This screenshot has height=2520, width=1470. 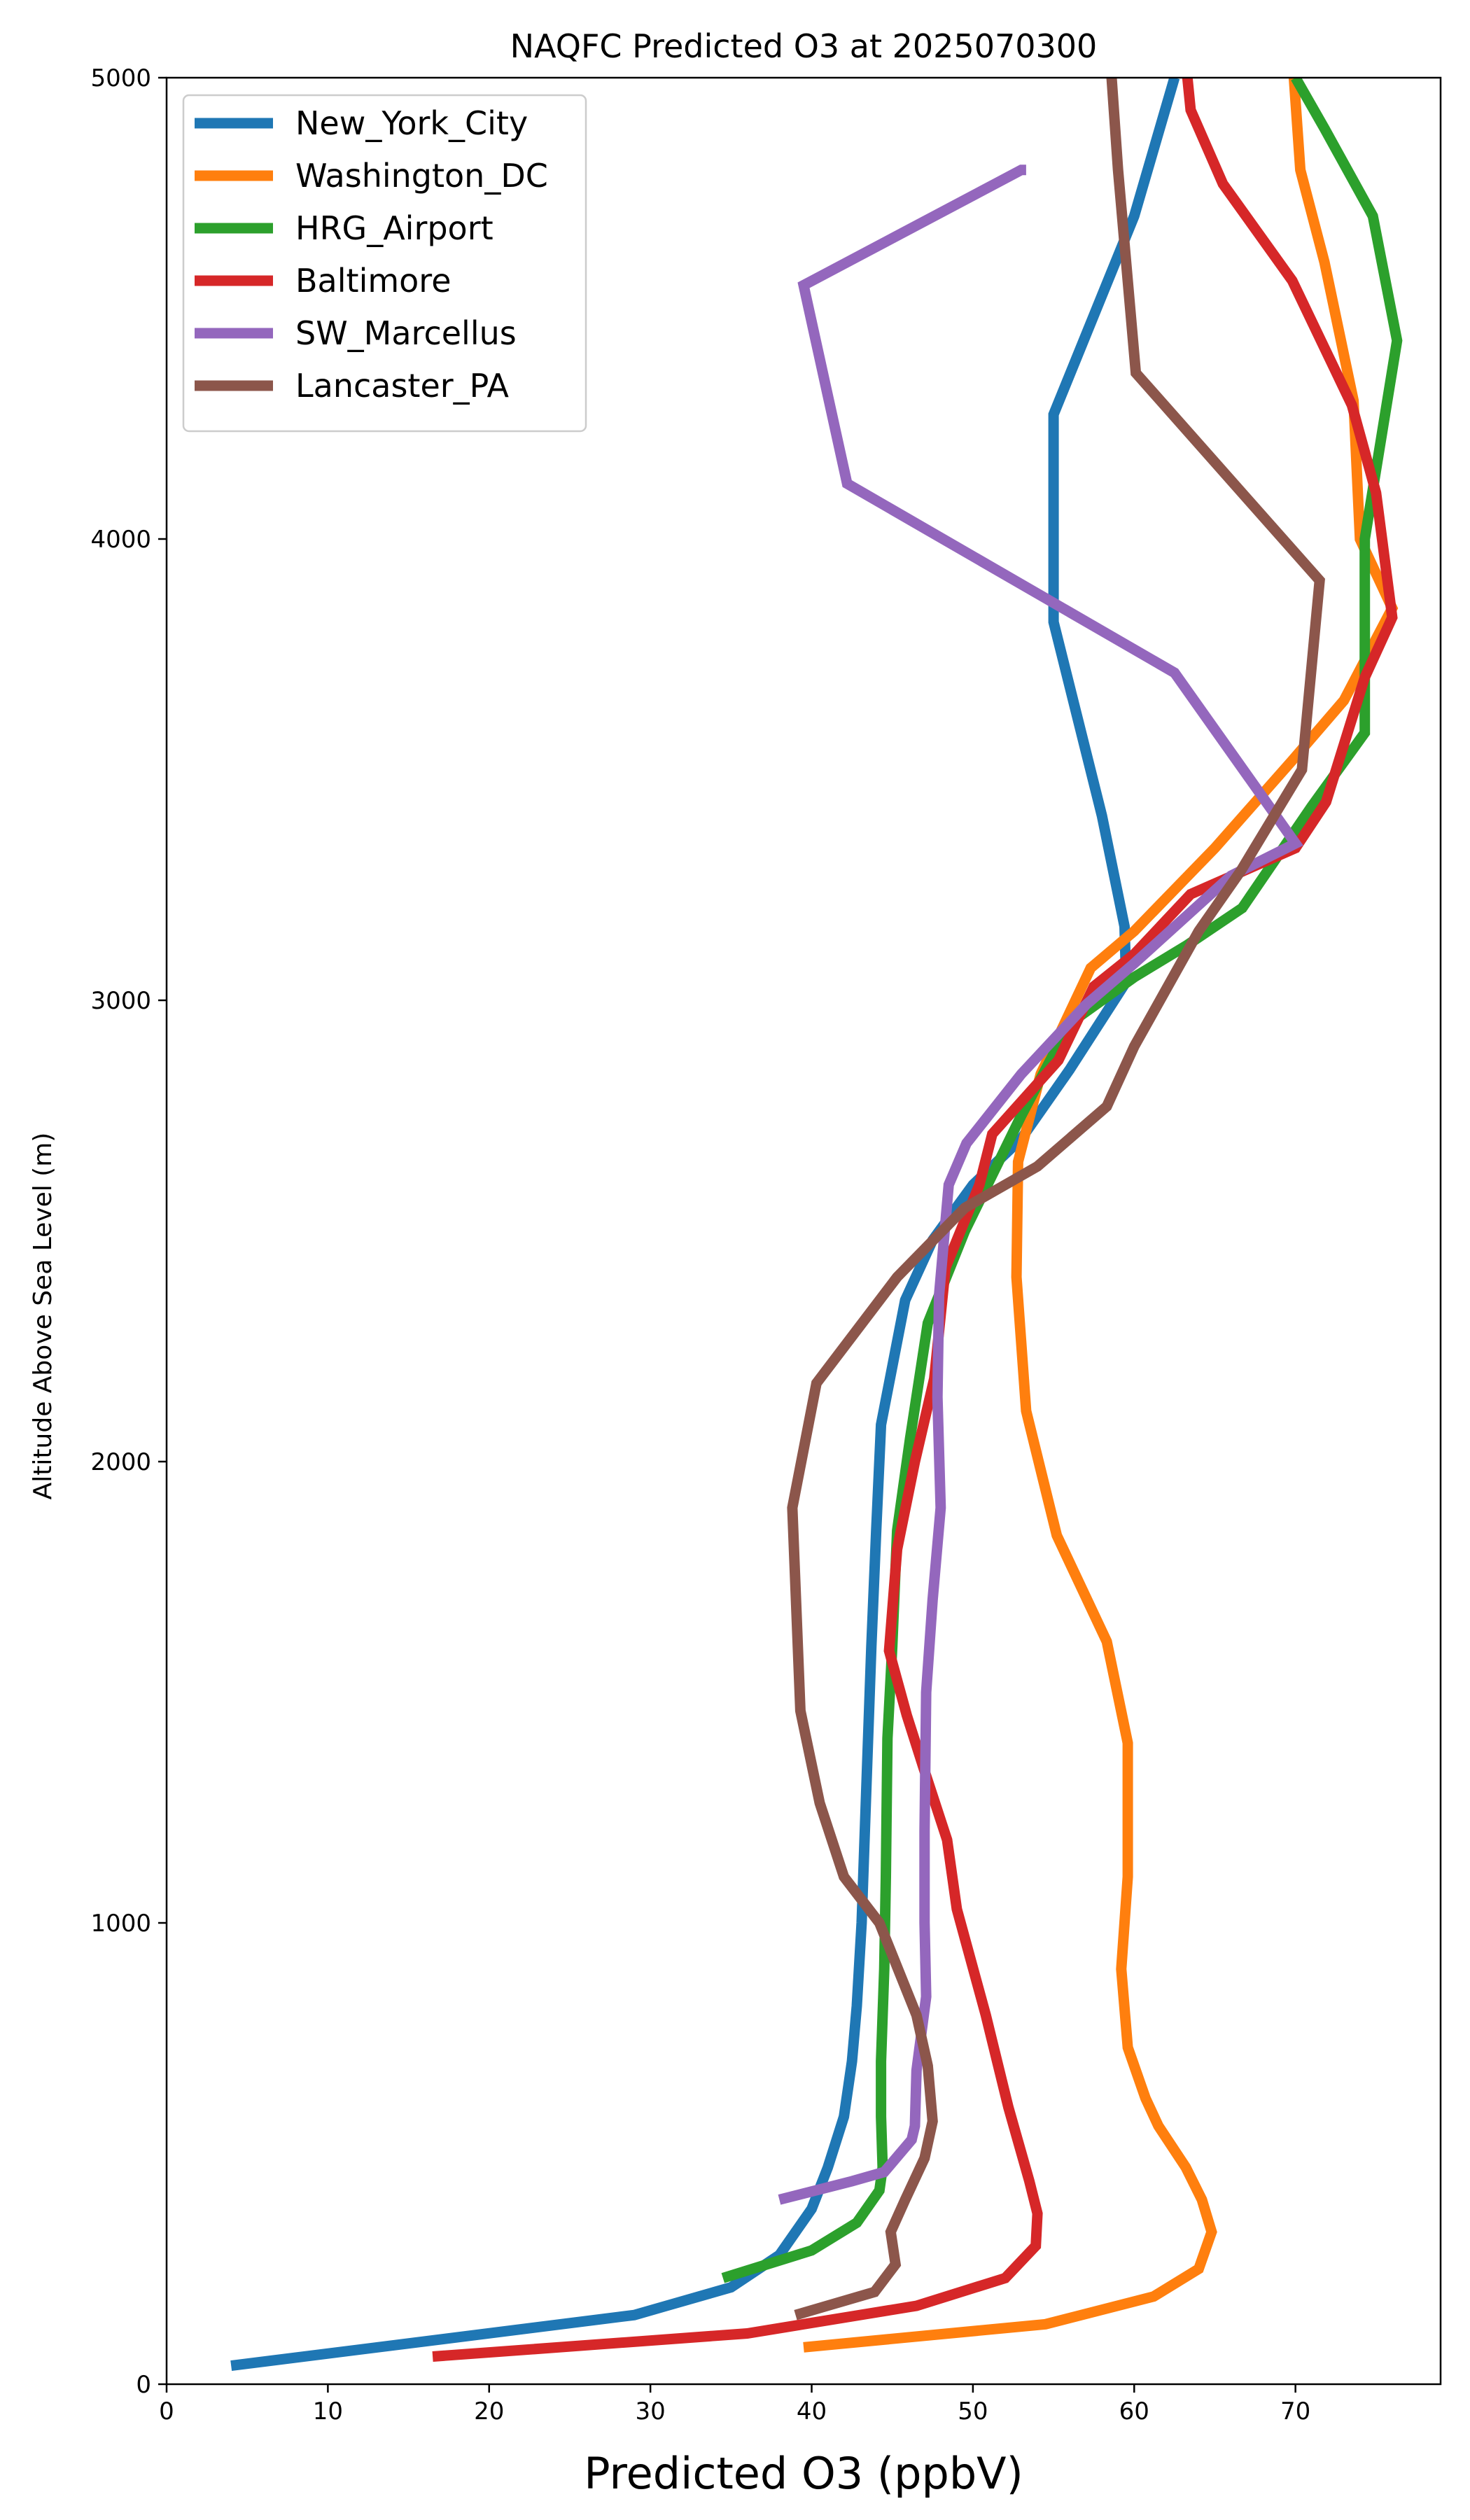 I want to click on legend-label-New_York_City: New_York_City, so click(x=411, y=123).